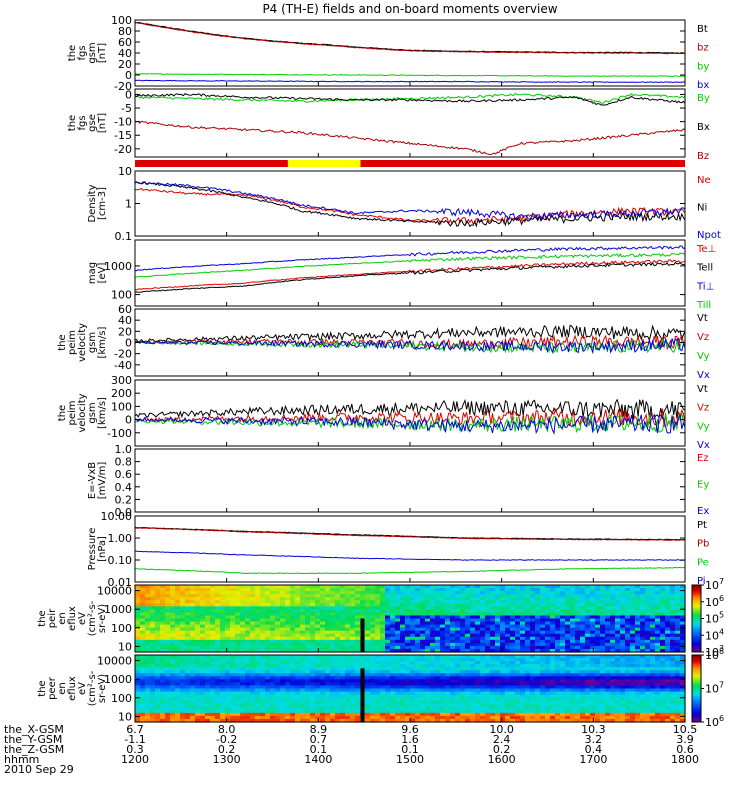 The image size is (750, 800). What do you see at coordinates (92, 412) in the screenshot?
I see `y-axis-label-line: gsm` at bounding box center [92, 412].